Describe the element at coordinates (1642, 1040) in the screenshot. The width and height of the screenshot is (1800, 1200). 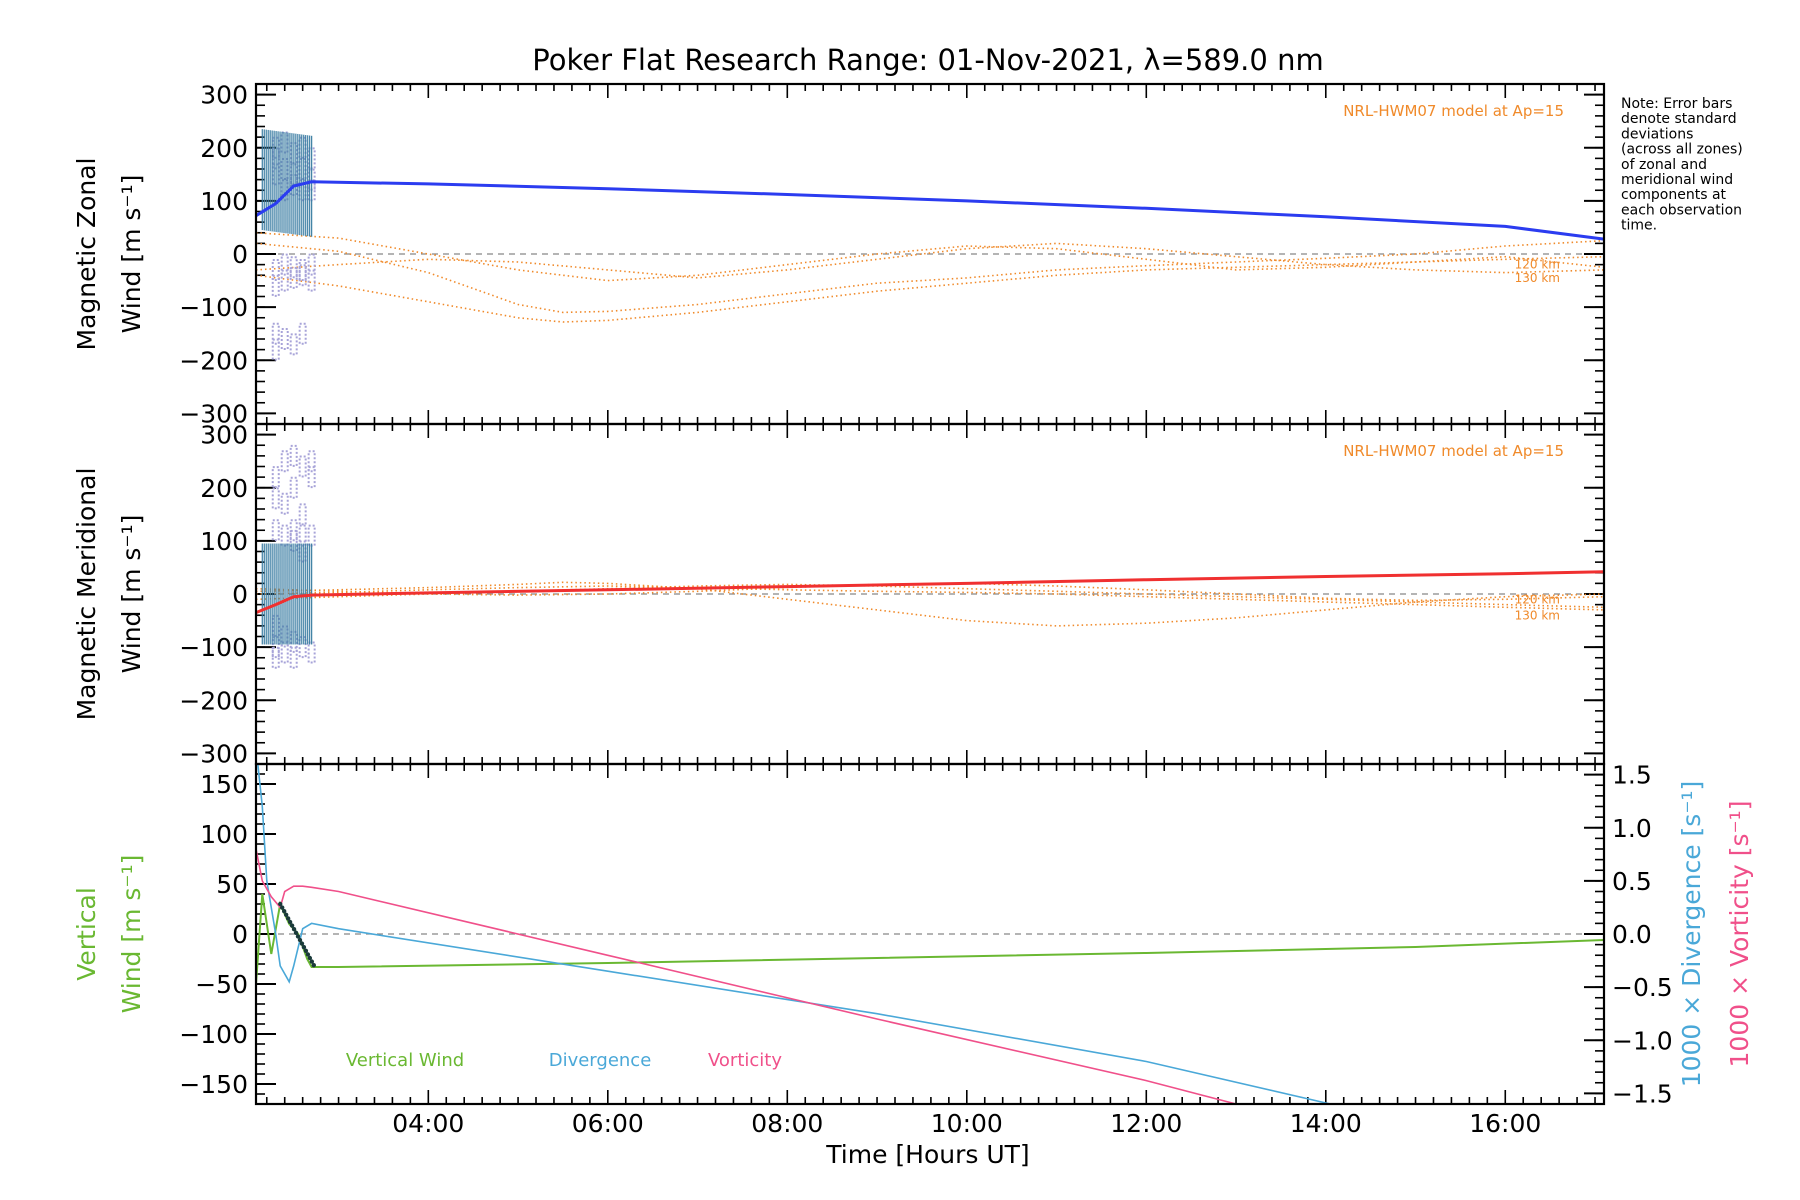
I see `right-tick-label: −1.0` at that location.